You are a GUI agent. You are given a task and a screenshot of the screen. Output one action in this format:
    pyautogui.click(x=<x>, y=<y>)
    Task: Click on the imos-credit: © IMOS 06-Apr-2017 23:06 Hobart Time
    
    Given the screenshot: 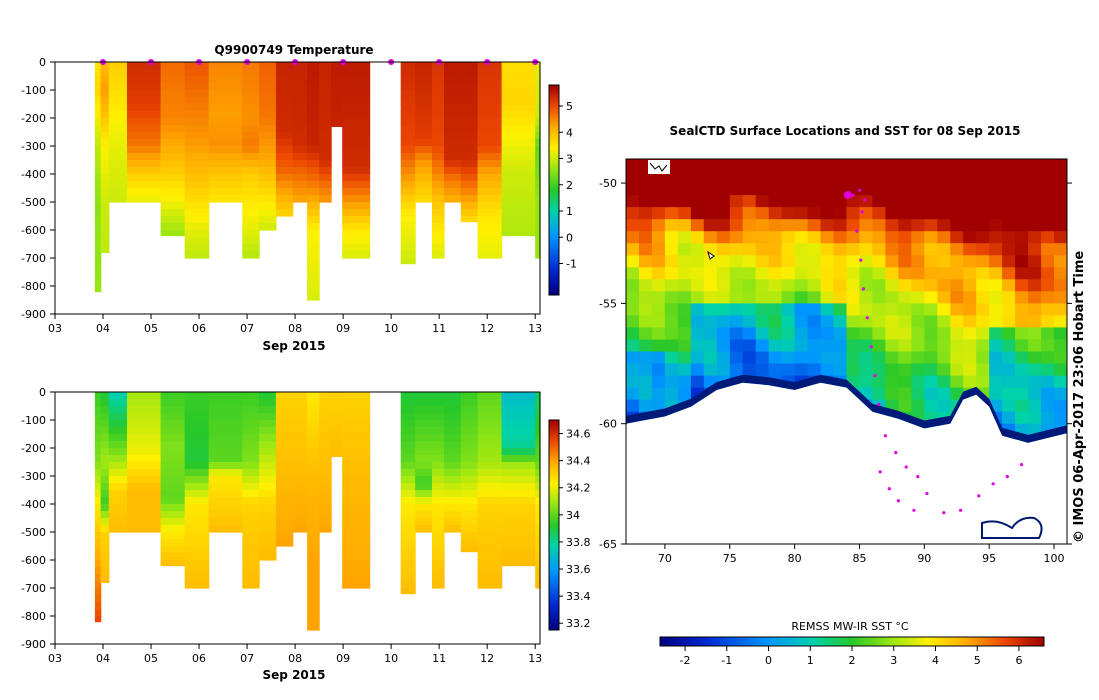 What is the action you would take?
    pyautogui.click(x=1079, y=397)
    